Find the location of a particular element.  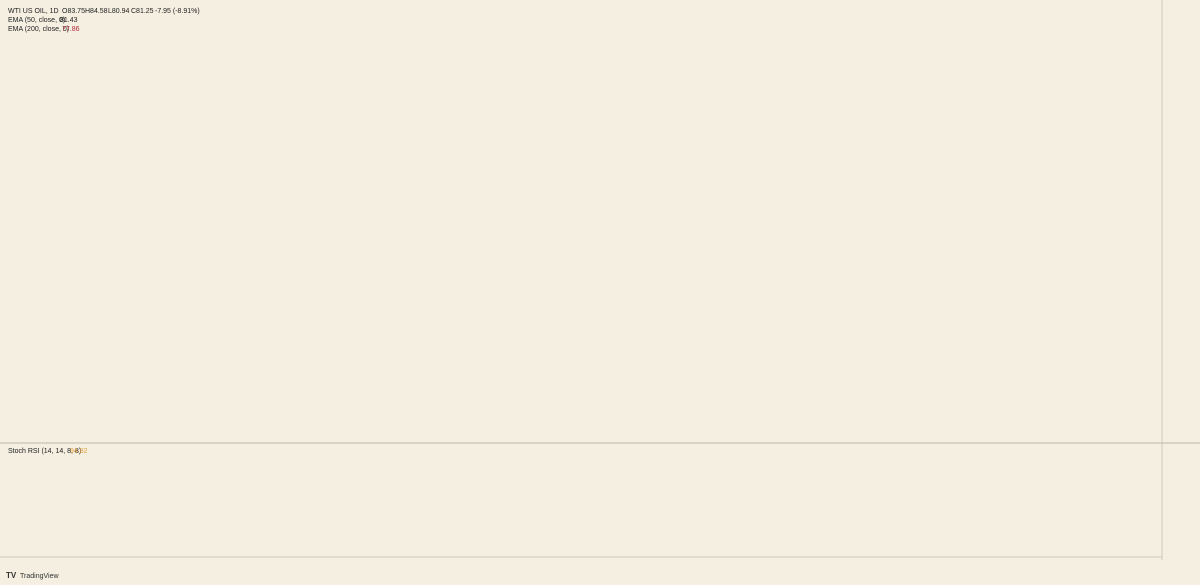

ohlc-low: L80.94 is located at coordinates (119, 11).